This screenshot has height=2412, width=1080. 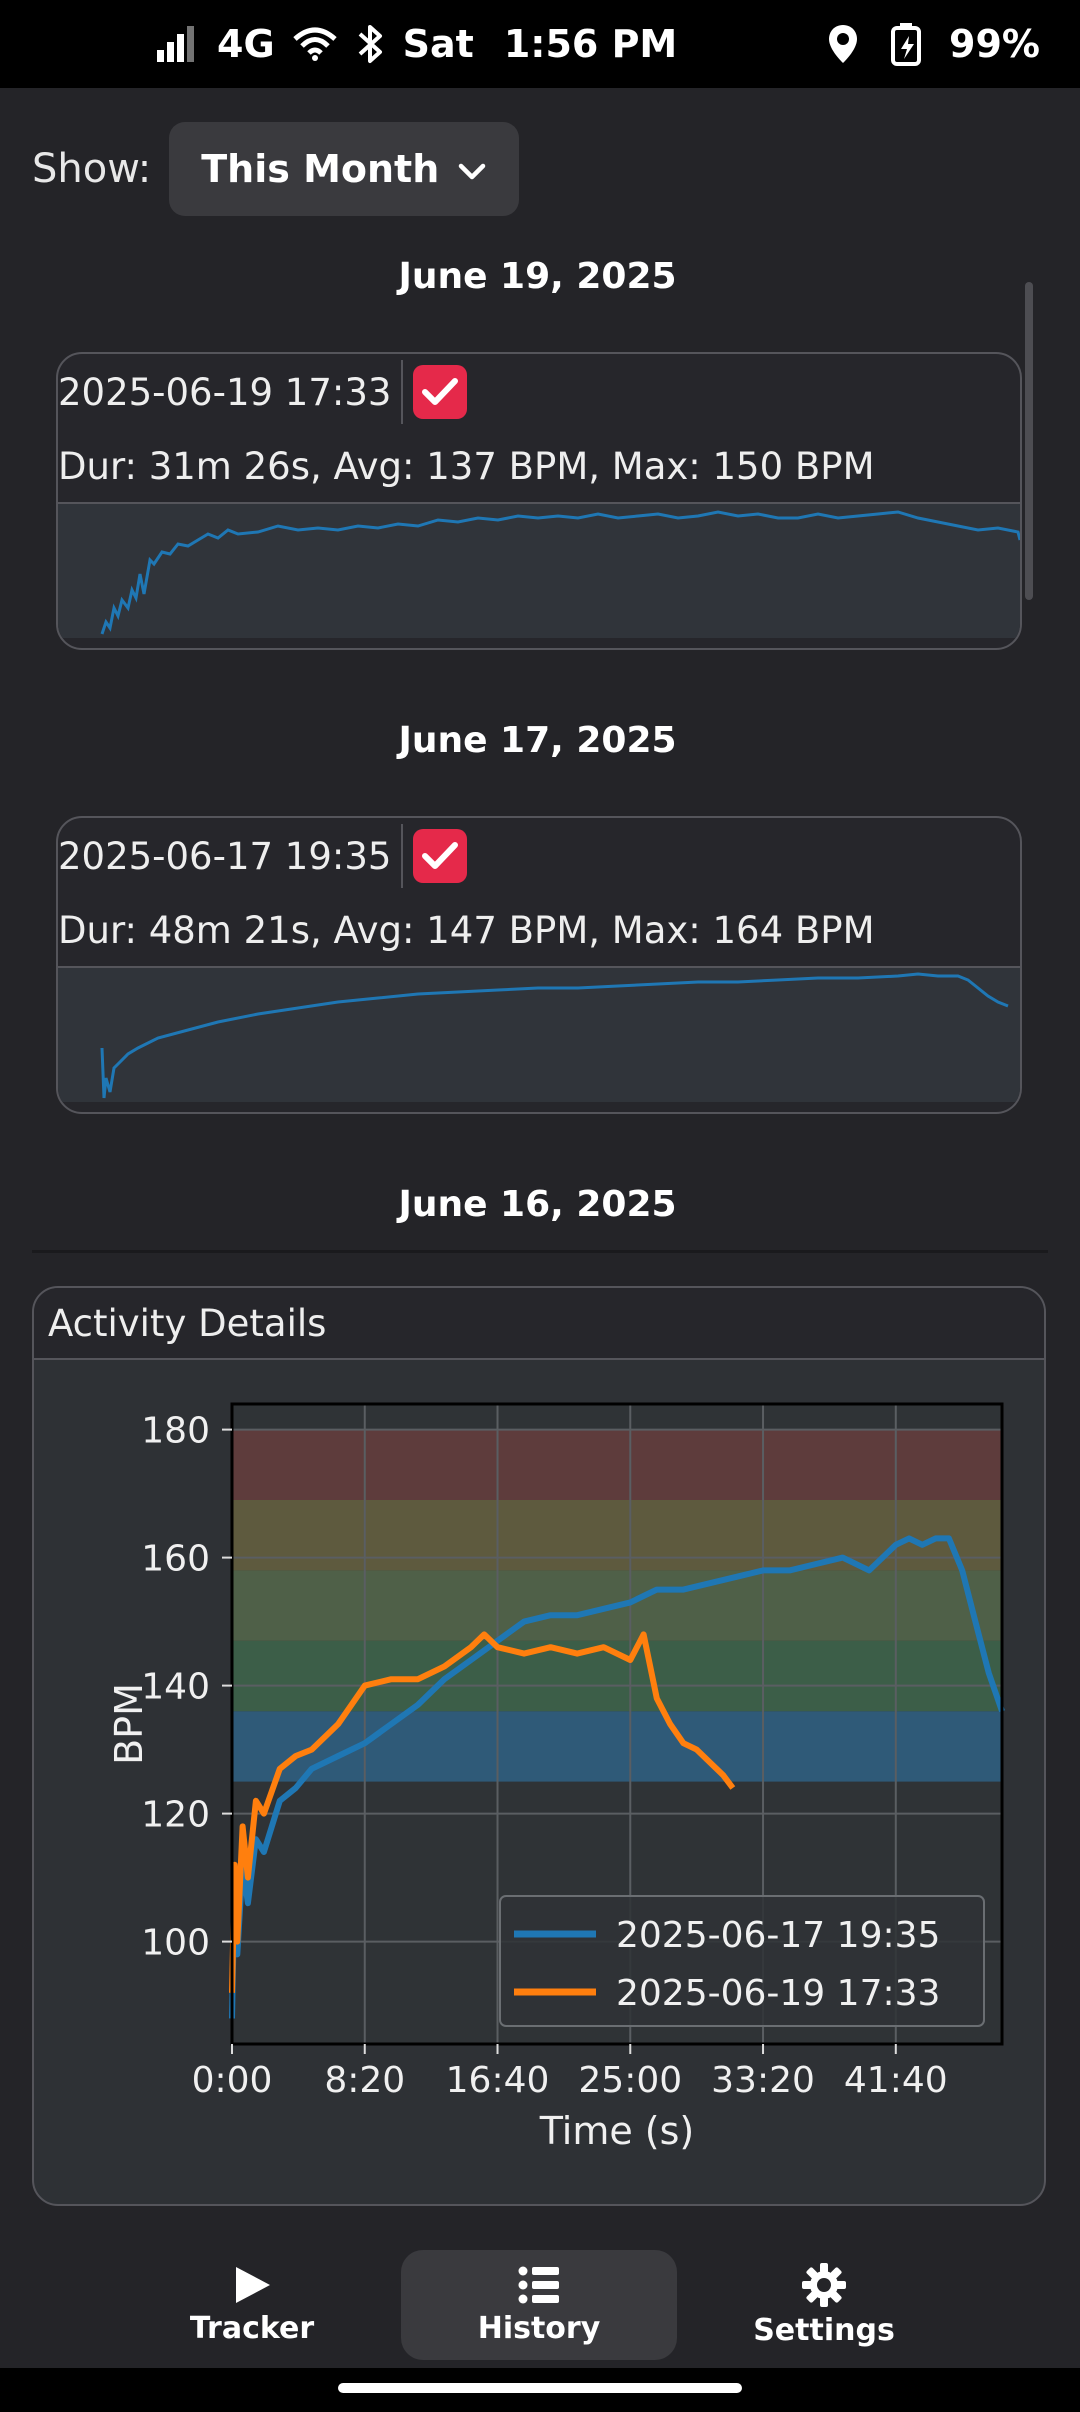 I want to click on activity-stats: Dur: 48m 21s, Avg: 147 BPM, Max: 164 BPM, so click(x=466, y=930).